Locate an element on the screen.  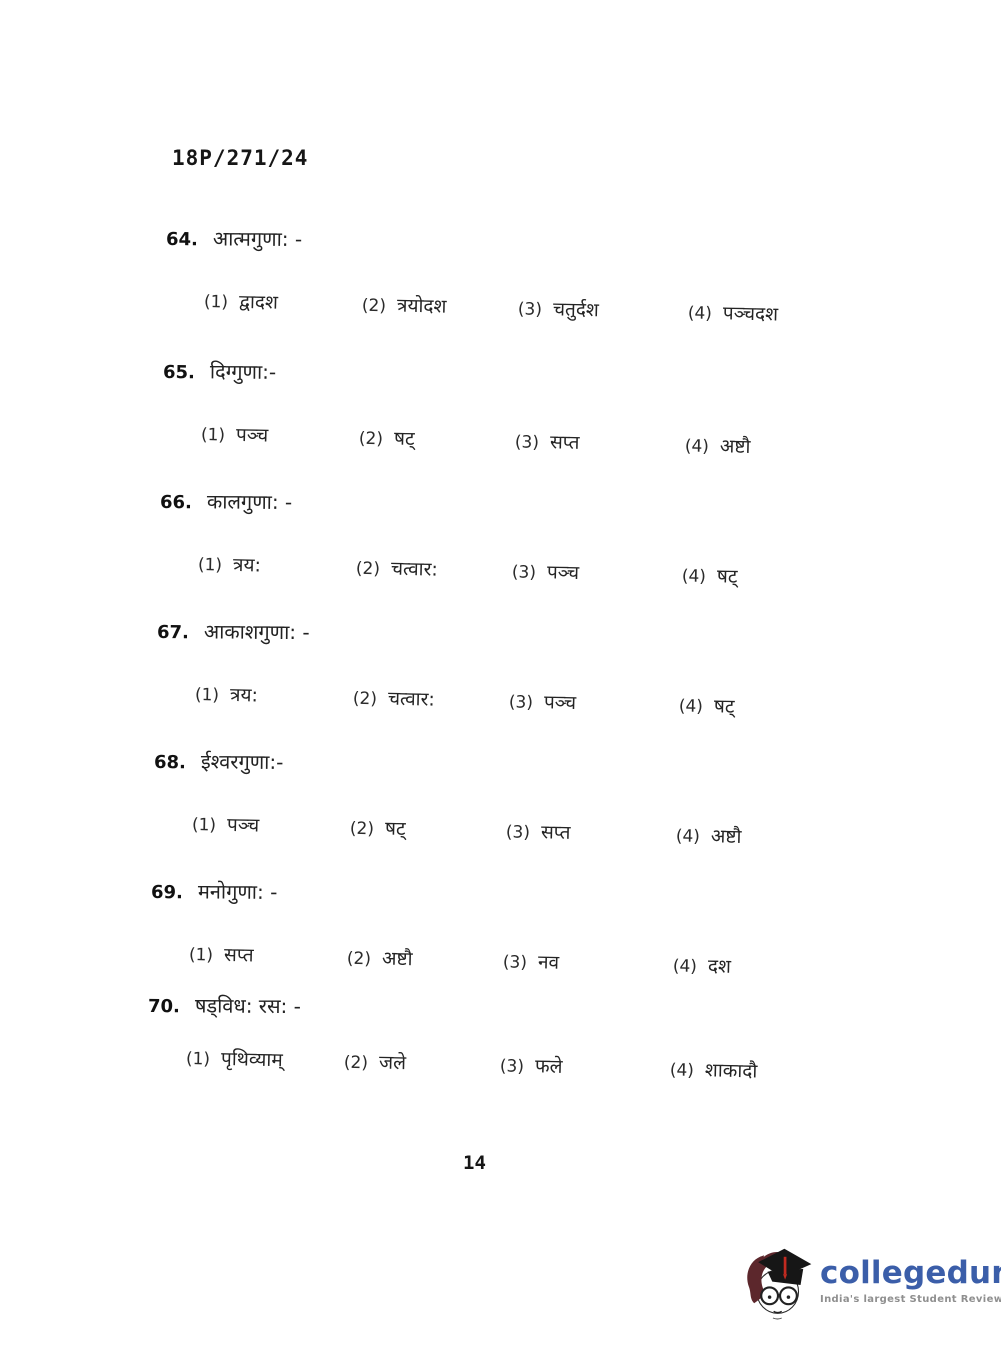
question-text: कालगुणा: - is located at coordinates (249, 502).